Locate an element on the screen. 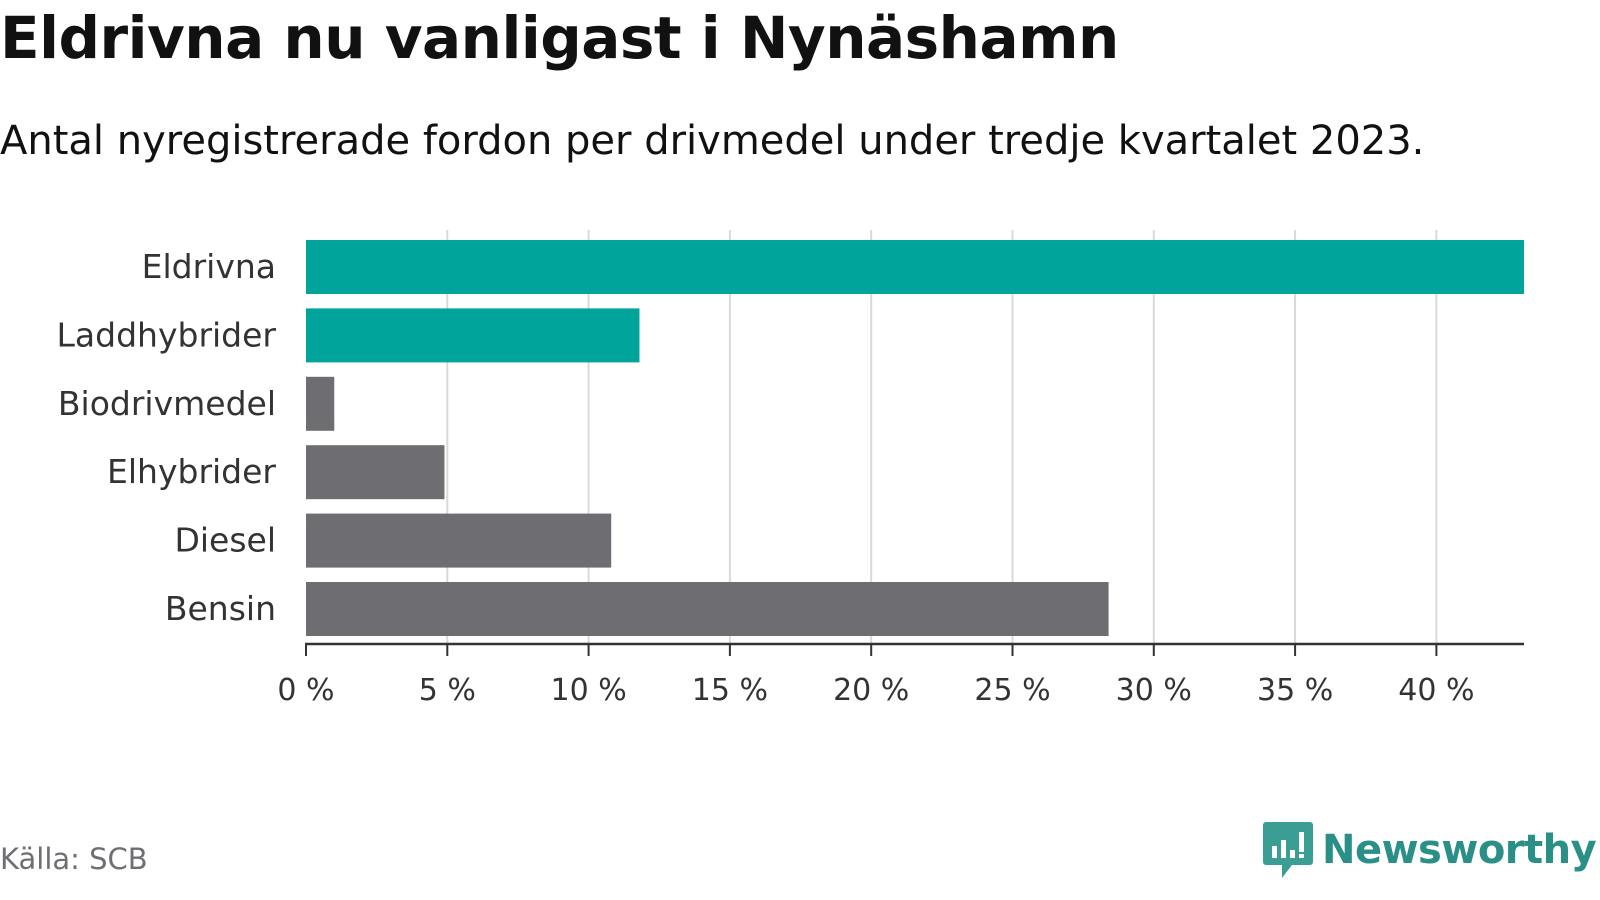 Image resolution: width=1600 pixels, height=900 pixels. chart-title: Eldrivna nu vanligast i Nynäshamn is located at coordinates (559, 38).